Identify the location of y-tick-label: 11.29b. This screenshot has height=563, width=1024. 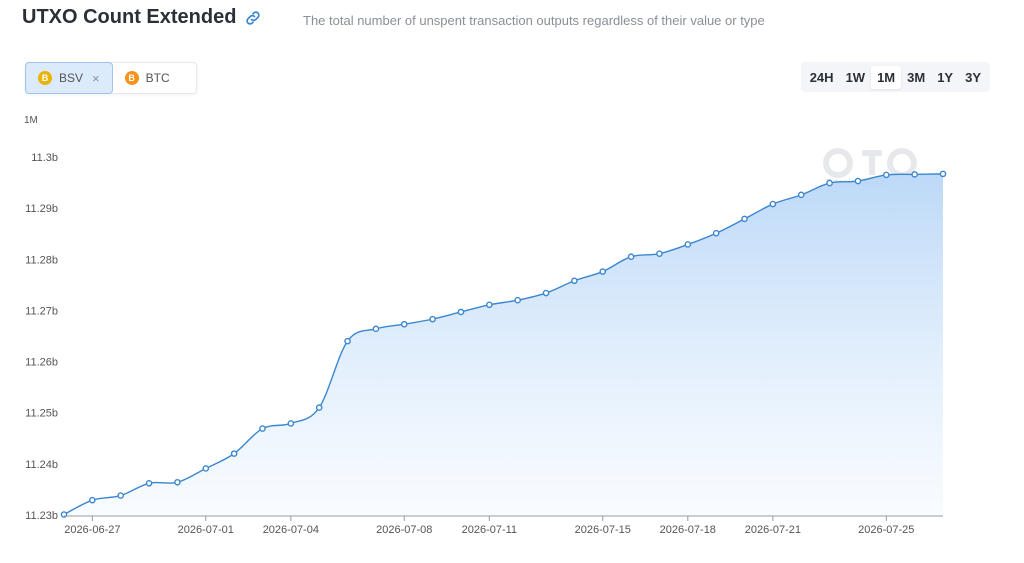
(41, 209).